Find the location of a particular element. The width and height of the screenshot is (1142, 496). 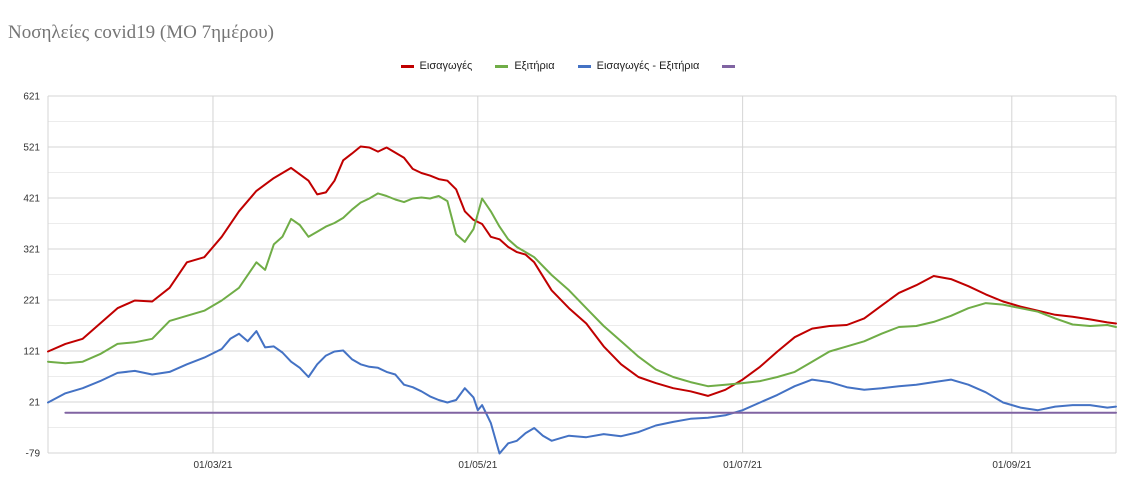

x-tick-label: 01/07/21 is located at coordinates (742, 465).